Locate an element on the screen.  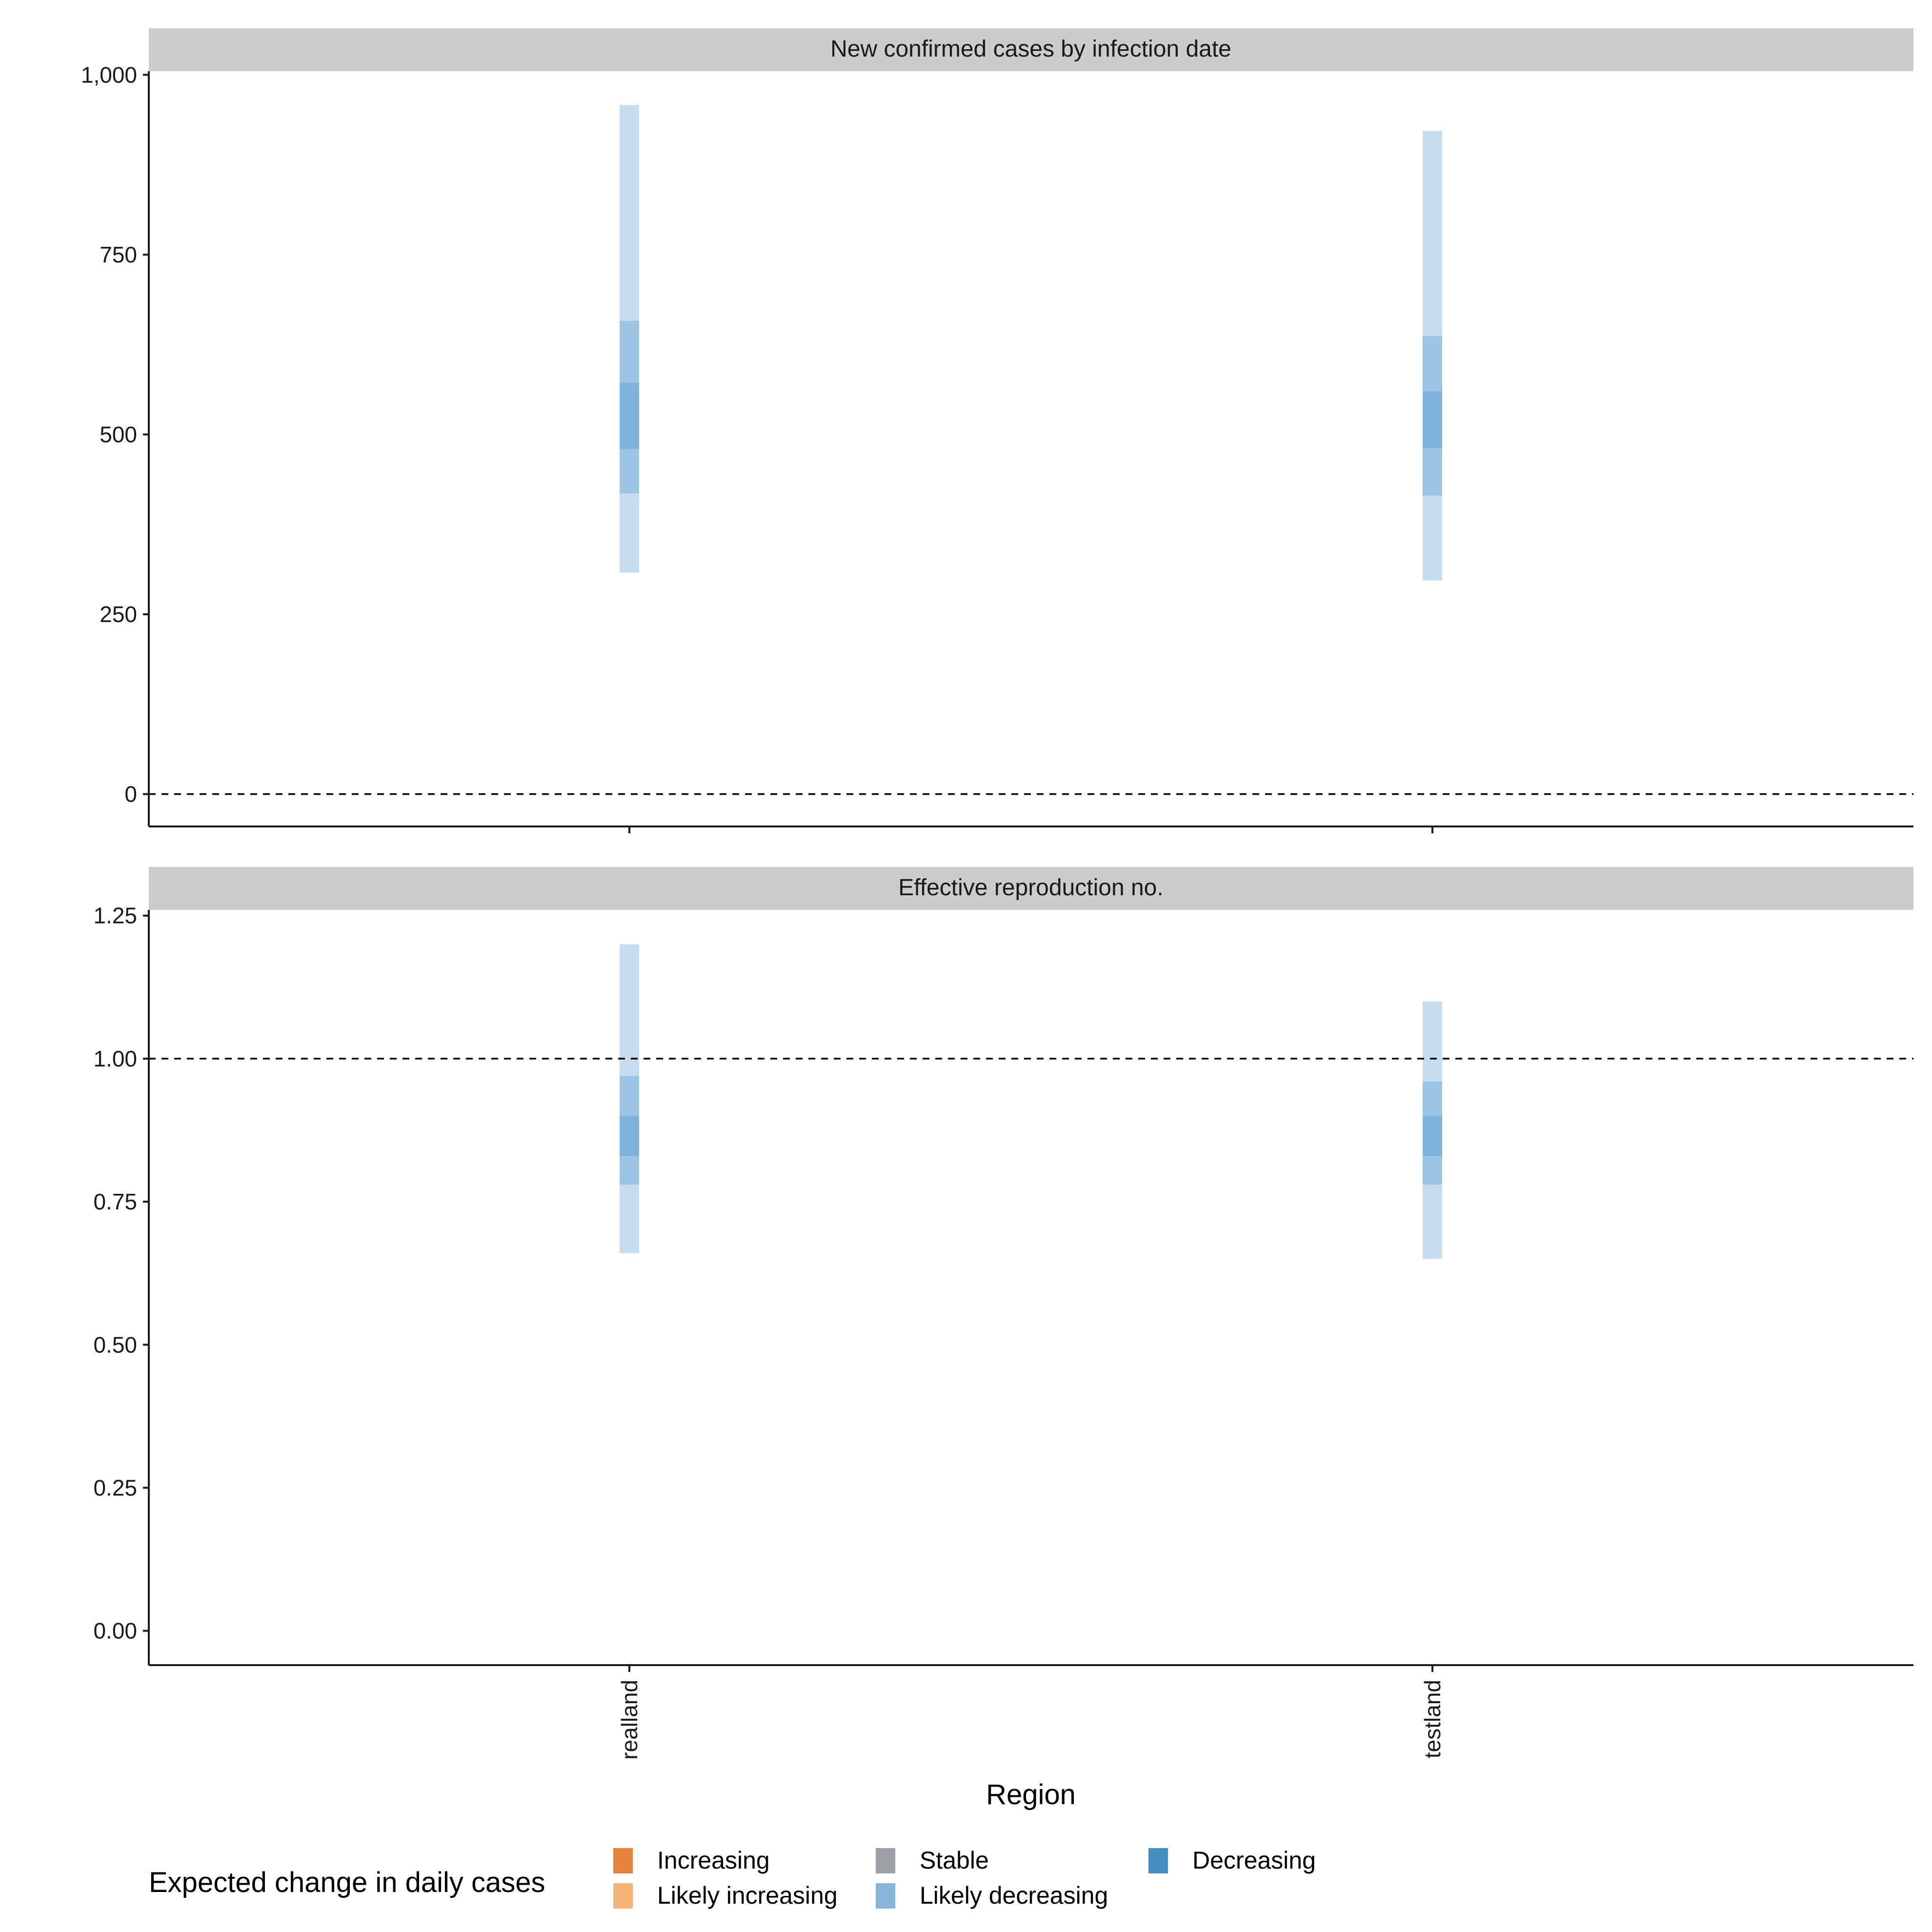
legend-label: Increasing is located at coordinates (713, 1860).